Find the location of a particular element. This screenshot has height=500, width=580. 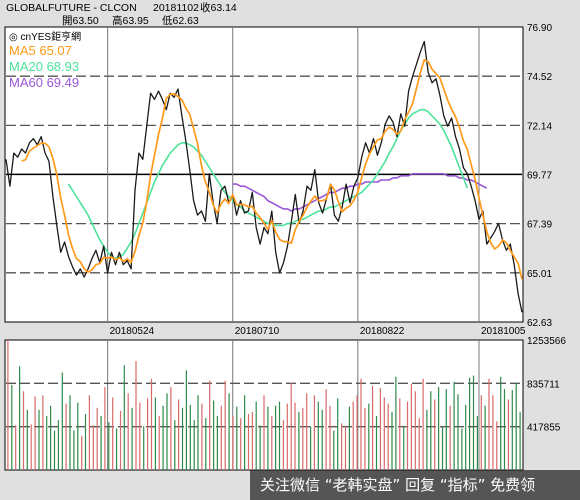

vol-y-tick-label-1: 835711 is located at coordinates (543, 384).